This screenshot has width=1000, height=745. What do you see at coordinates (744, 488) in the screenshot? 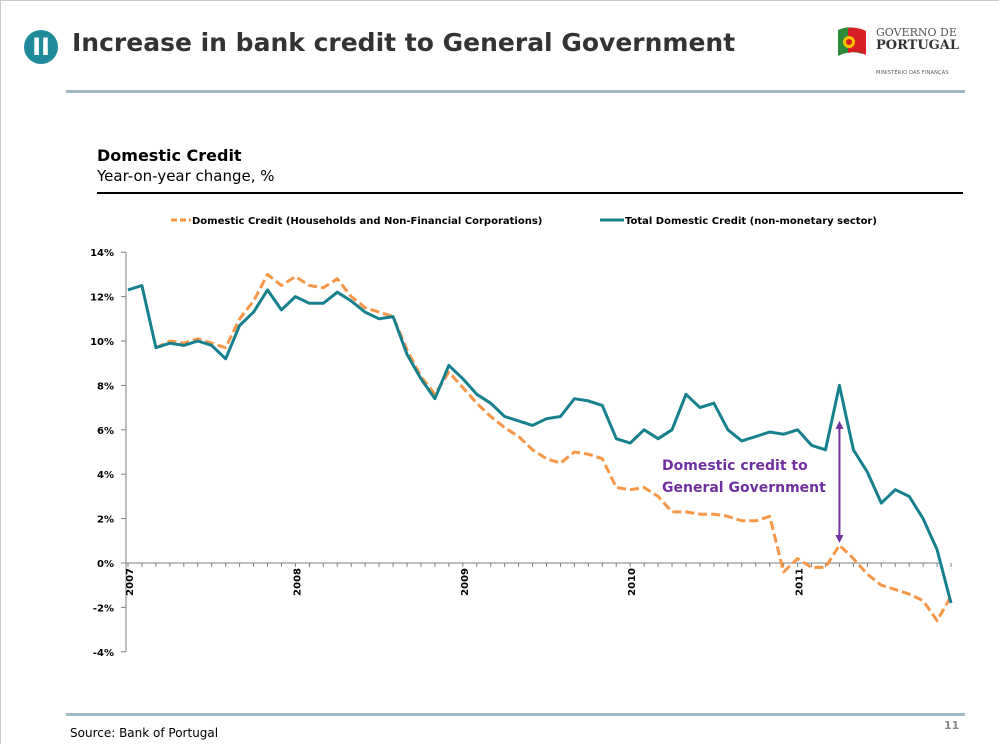
I see `annotation-text-line-2: General Government` at bounding box center [744, 488].